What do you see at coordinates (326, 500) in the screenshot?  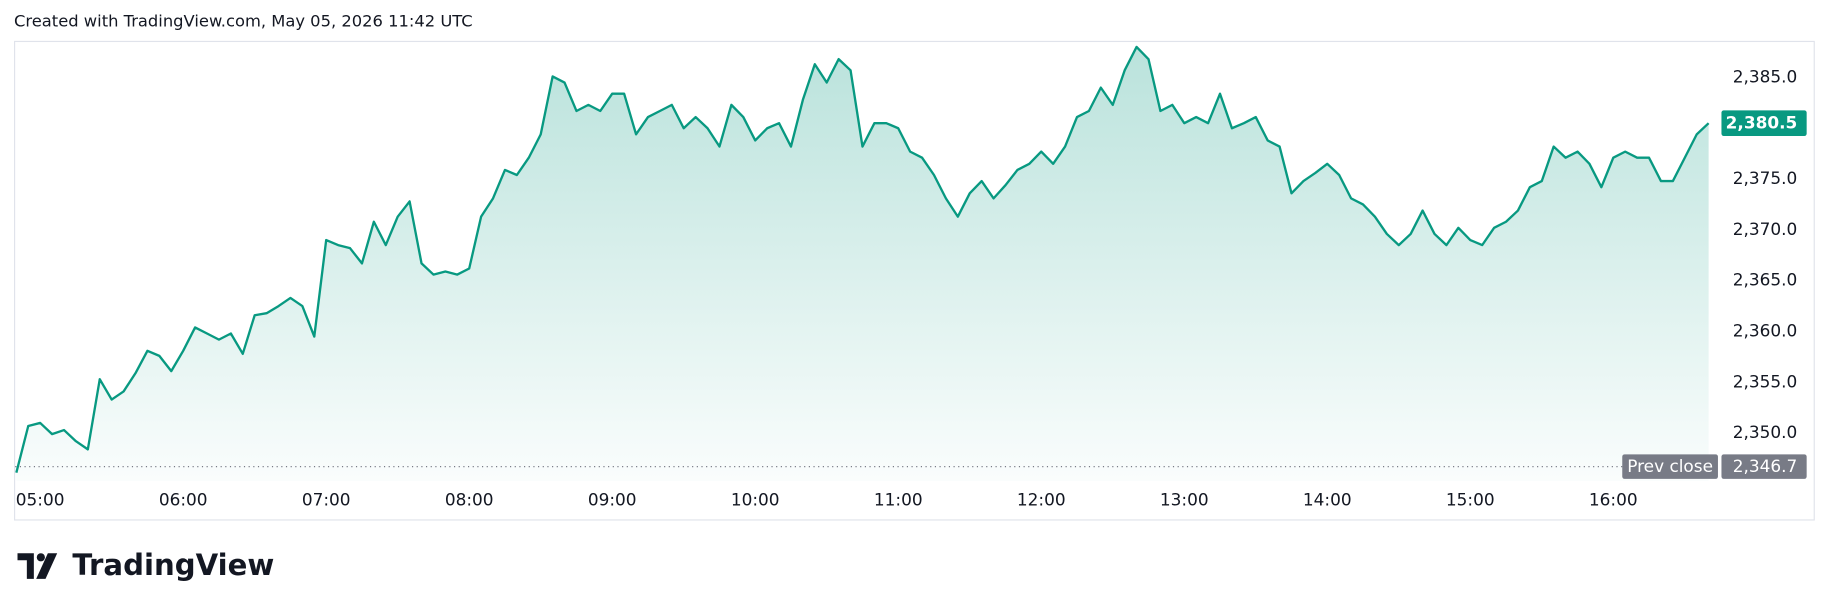 I see `x-tick-label: 07:00` at bounding box center [326, 500].